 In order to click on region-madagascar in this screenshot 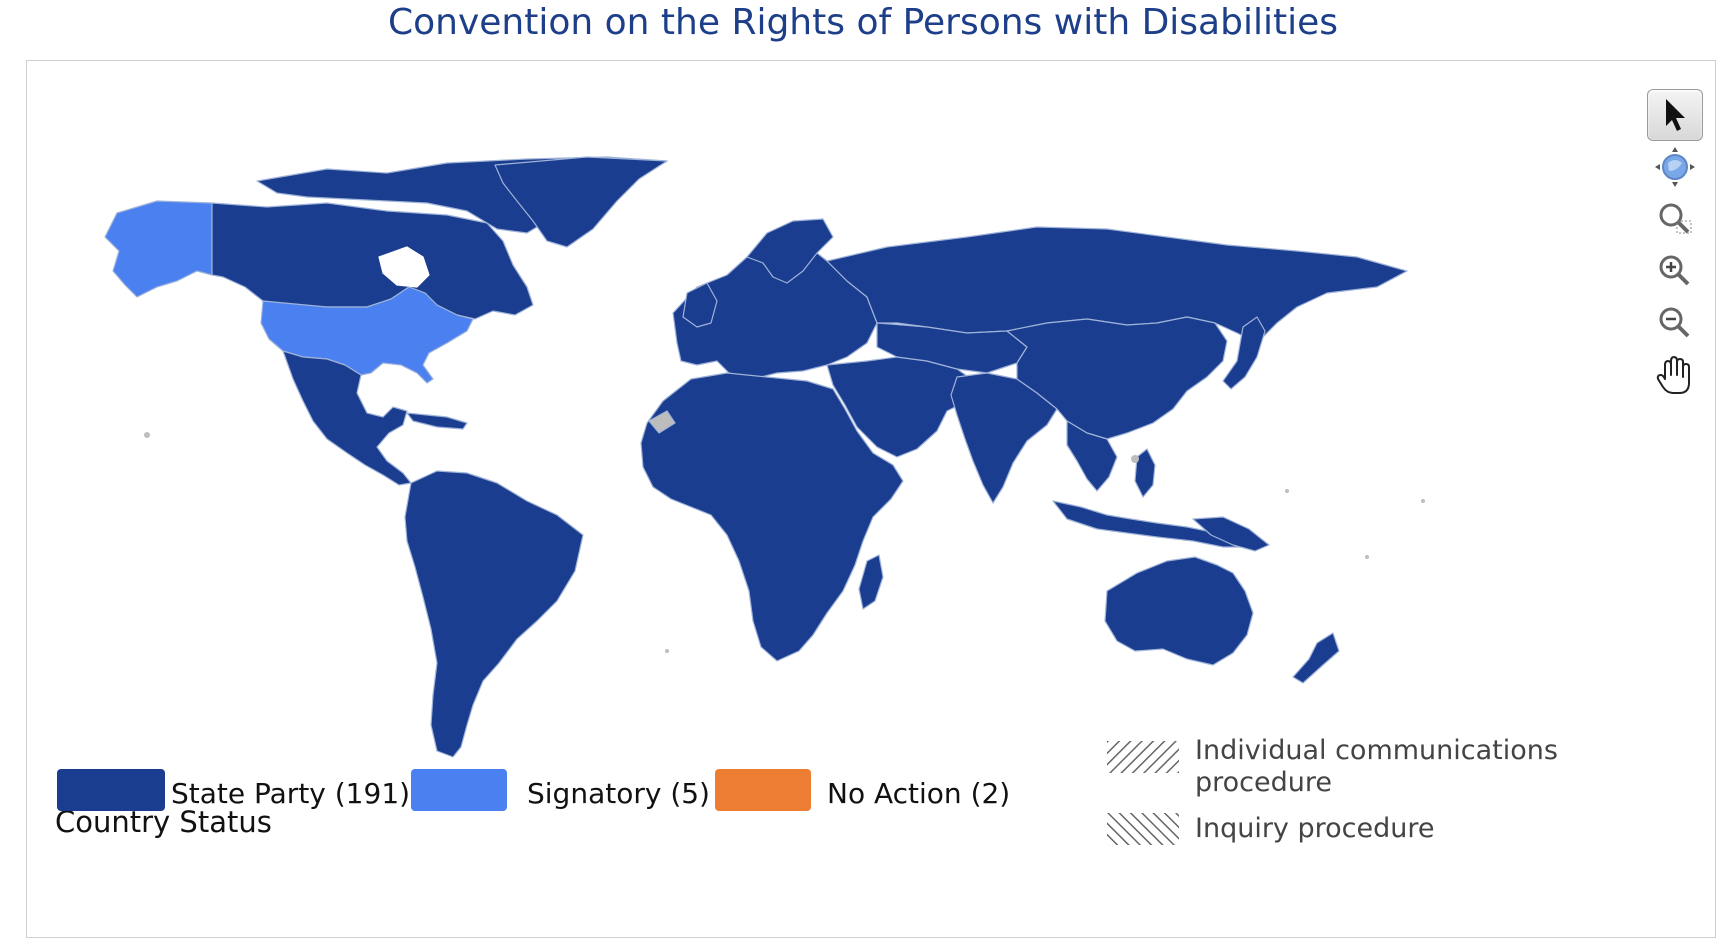, I will do `click(871, 582)`.